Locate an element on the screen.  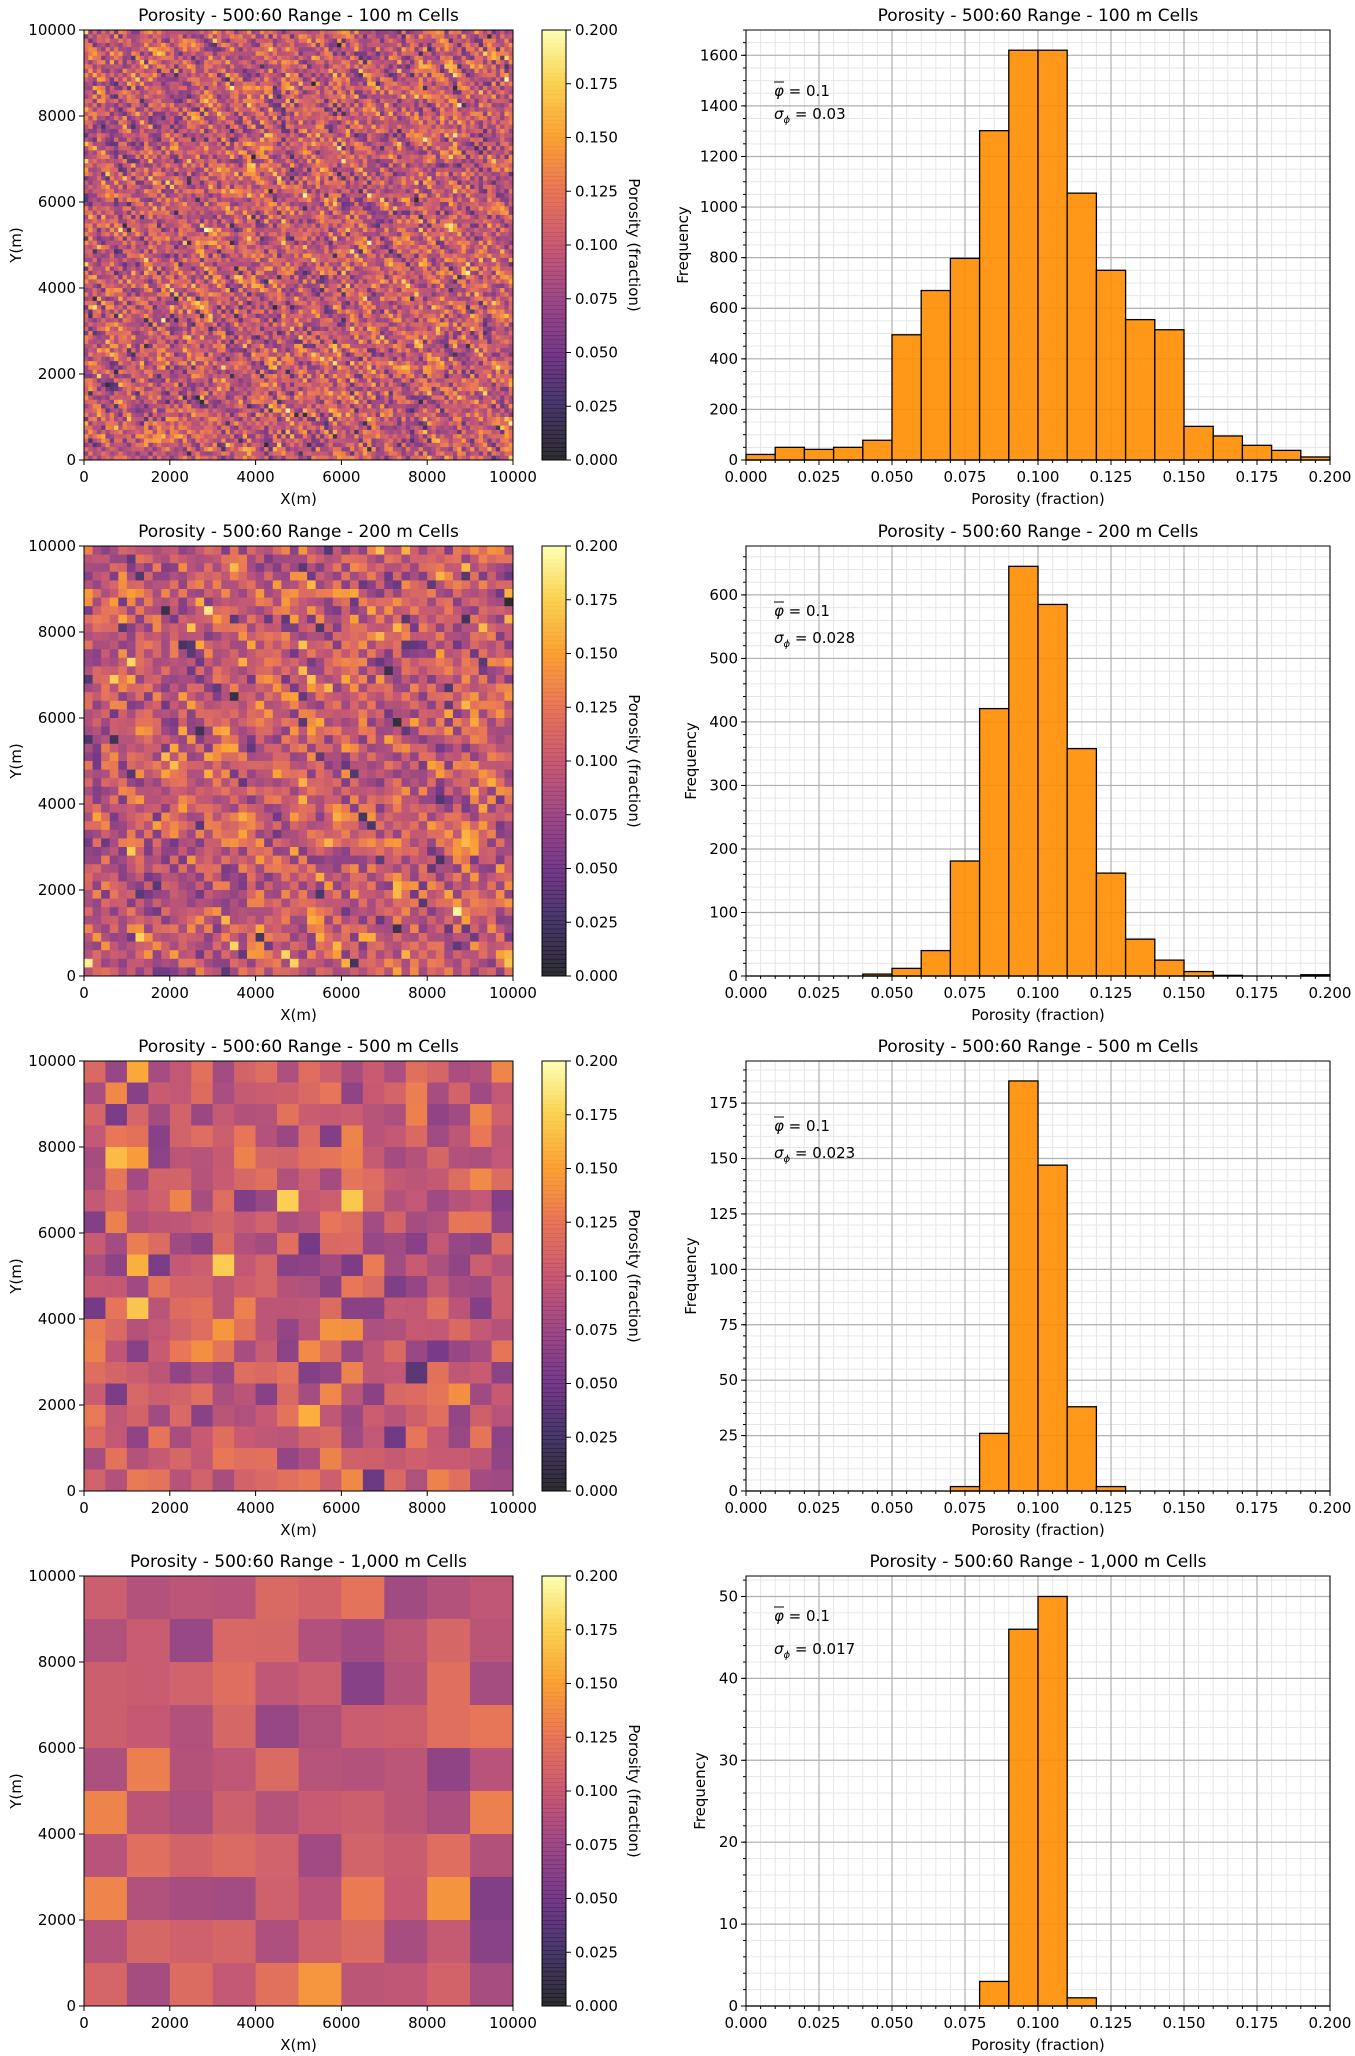
heatmap-title: Porosity - 500:60 Range - 100 m Cells is located at coordinates (298, 16).